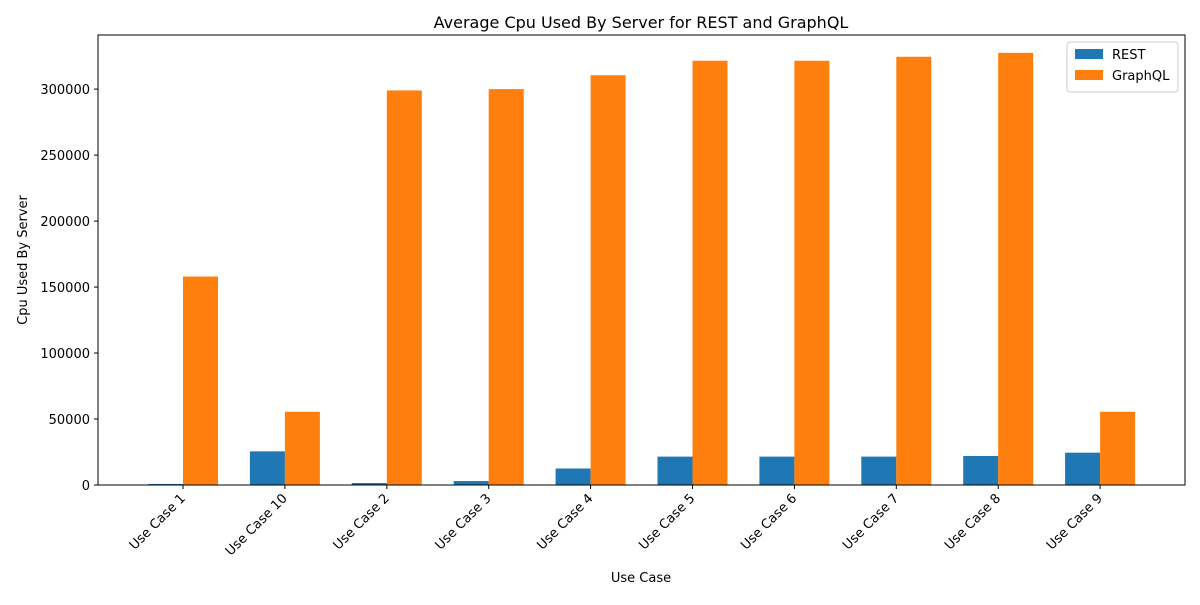 This screenshot has height=605, width=1200. Describe the element at coordinates (65, 354) in the screenshot. I see `y-tick-label: 100000` at that location.